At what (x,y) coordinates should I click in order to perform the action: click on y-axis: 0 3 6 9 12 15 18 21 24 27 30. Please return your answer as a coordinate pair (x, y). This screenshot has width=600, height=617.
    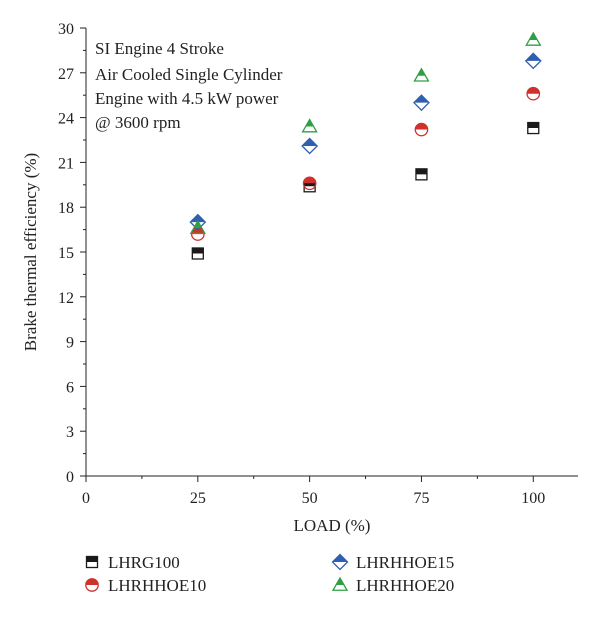
    Looking at the image, I should click on (72, 253).